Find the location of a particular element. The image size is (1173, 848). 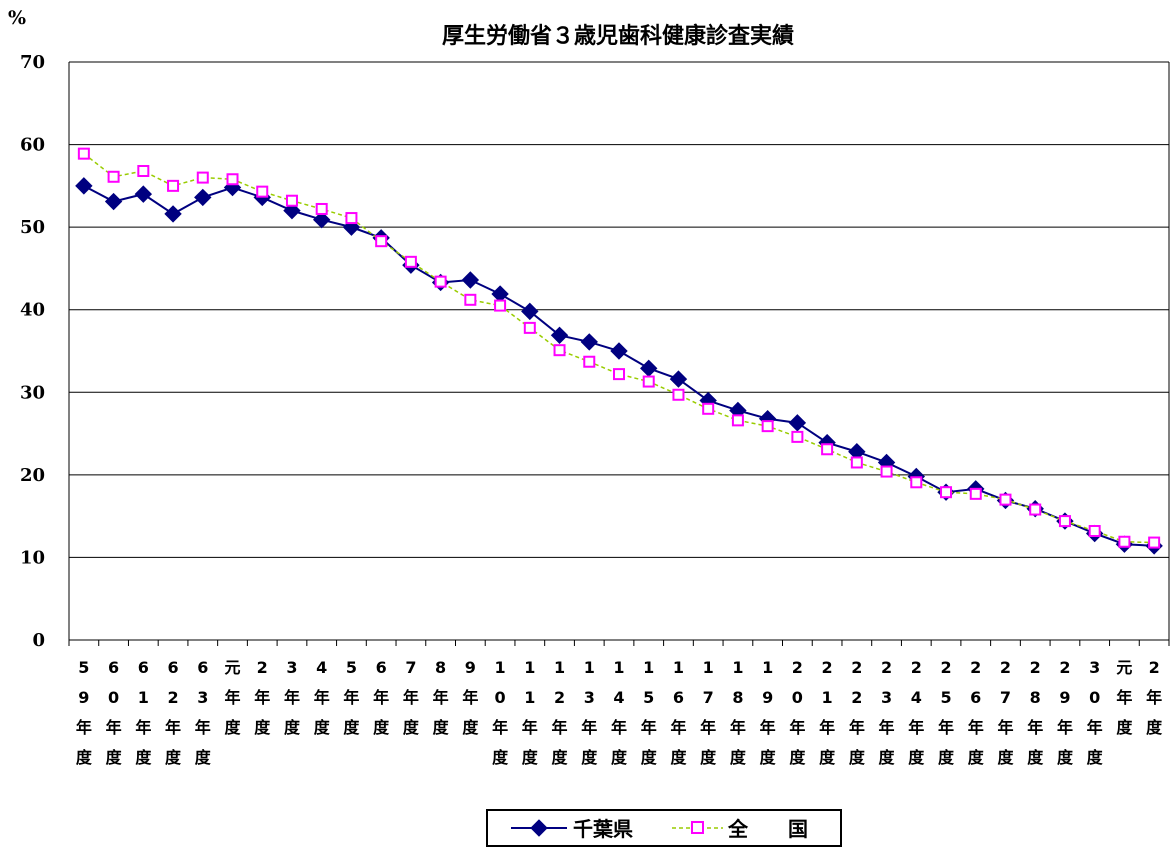

x-tick-label: 6 1 年度 is located at coordinates (143, 712).